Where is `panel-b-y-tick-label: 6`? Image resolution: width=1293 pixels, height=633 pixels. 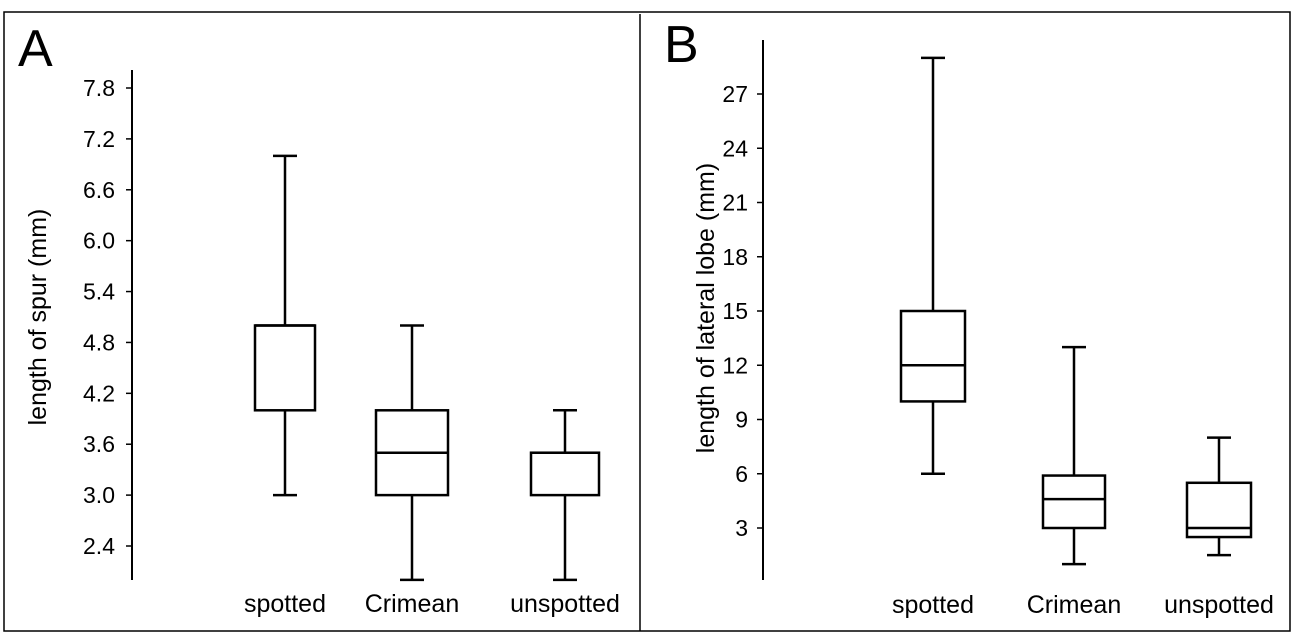
panel-b-y-tick-label: 6 is located at coordinates (741, 474).